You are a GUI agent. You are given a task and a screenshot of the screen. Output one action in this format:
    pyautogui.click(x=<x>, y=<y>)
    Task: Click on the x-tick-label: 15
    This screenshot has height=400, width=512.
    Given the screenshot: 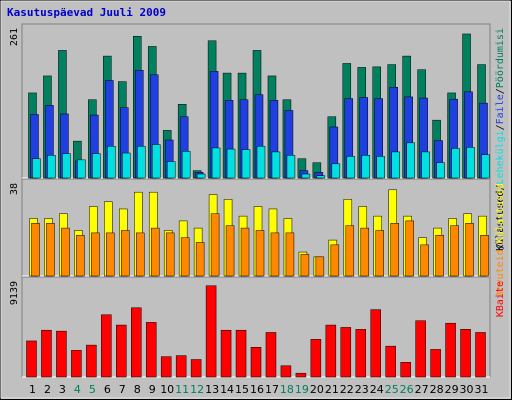 What is the action you would take?
    pyautogui.click(x=242, y=389)
    